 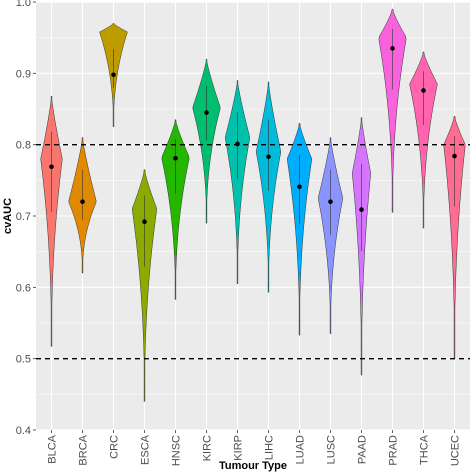 I want to click on median-point-crc, so click(x=113, y=75).